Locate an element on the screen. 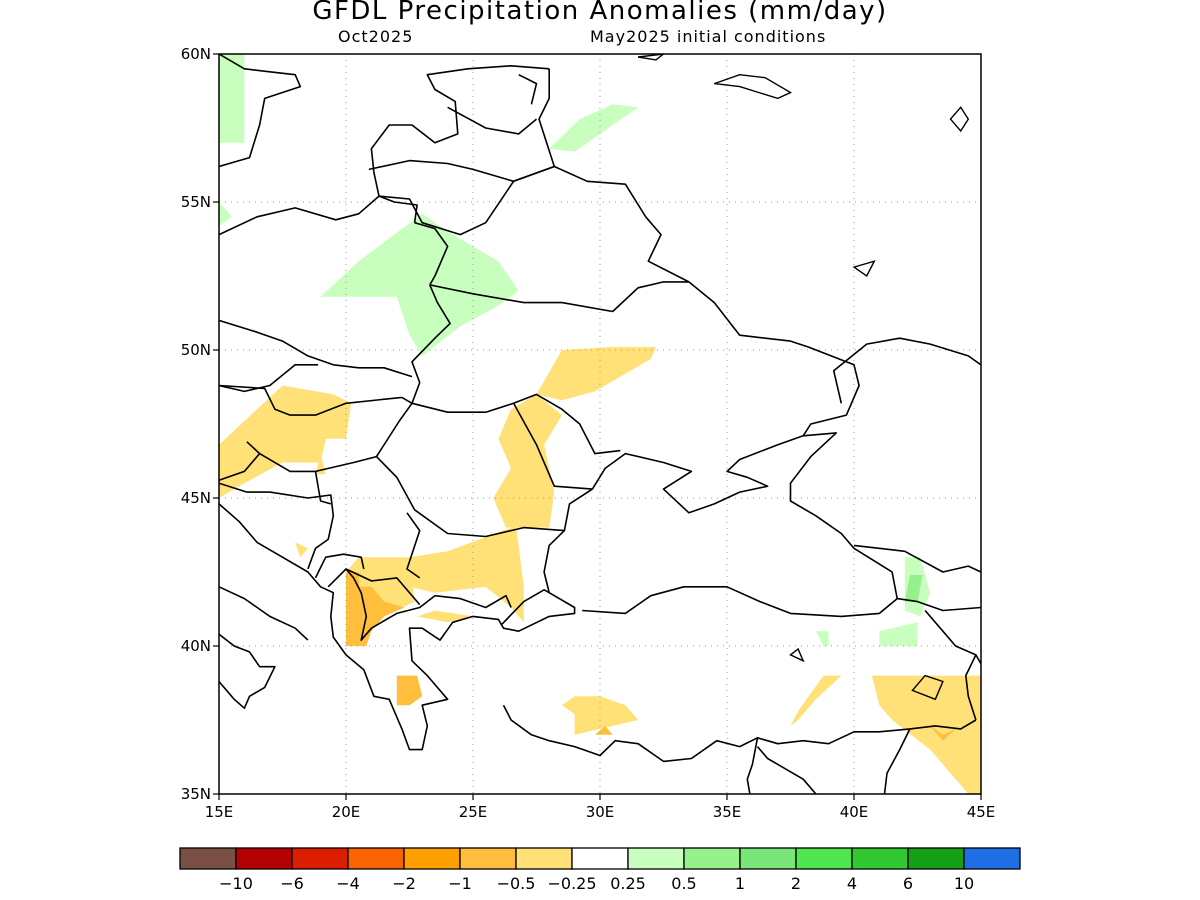 The width and height of the screenshot is (1200, 900). legend-label: 0.25 is located at coordinates (628, 883).